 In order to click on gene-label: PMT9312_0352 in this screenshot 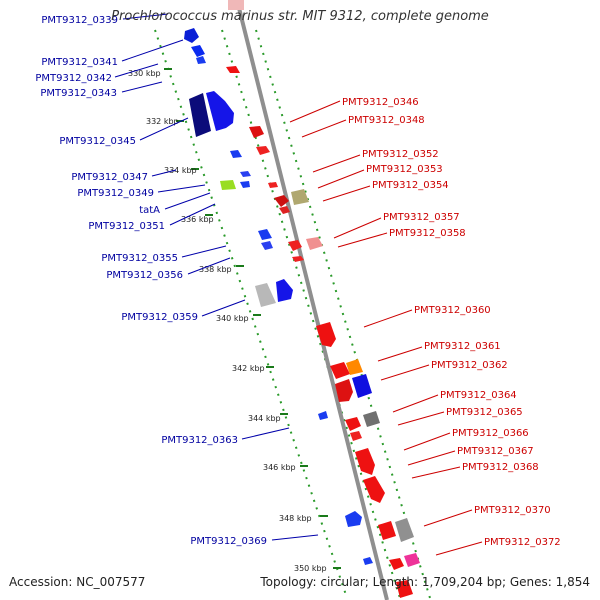, I will do `click(400, 154)`.